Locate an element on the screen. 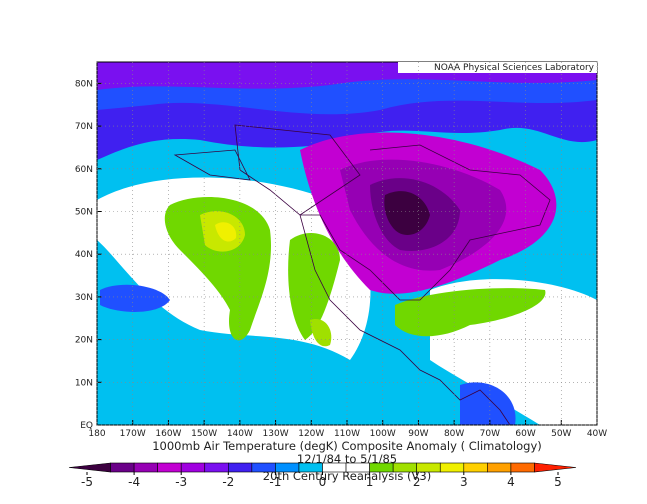 Image resolution: width=647 pixels, height=504 pixels. caption-dates: 12/1/84 to 5/1/85 is located at coordinates (347, 459).